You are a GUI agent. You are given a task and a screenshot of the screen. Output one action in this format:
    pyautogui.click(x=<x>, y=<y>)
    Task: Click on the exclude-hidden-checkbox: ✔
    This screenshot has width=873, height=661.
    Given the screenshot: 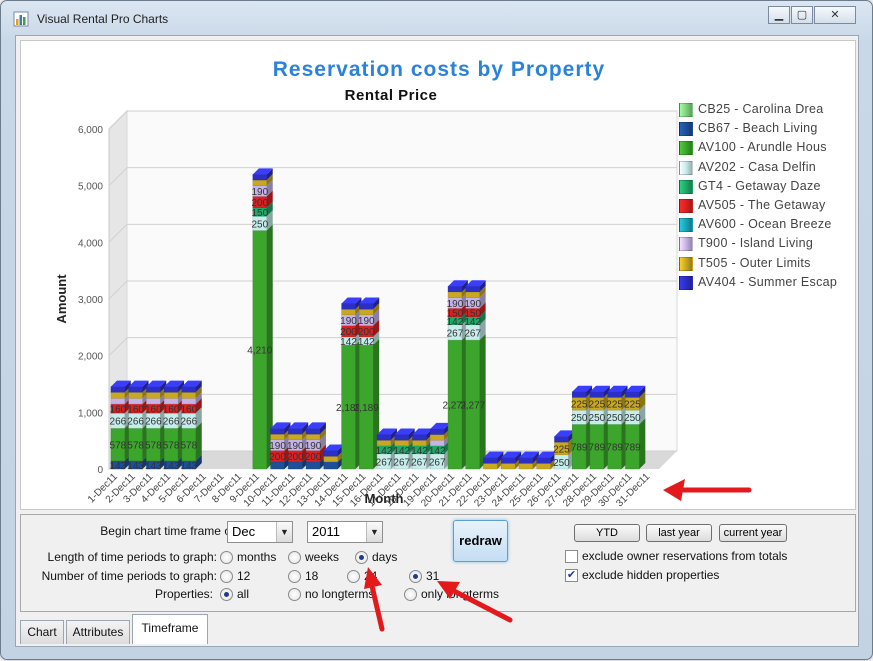 What is the action you would take?
    pyautogui.click(x=571, y=575)
    